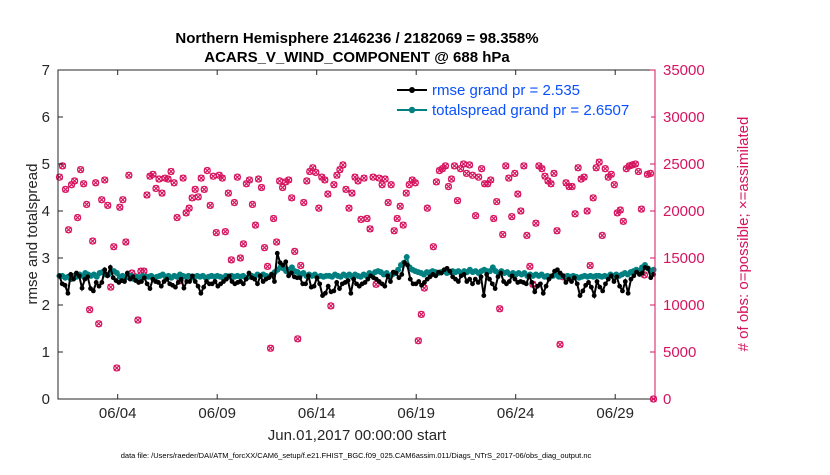  I want to click on y-right-tick-label: 35000, so click(684, 70).